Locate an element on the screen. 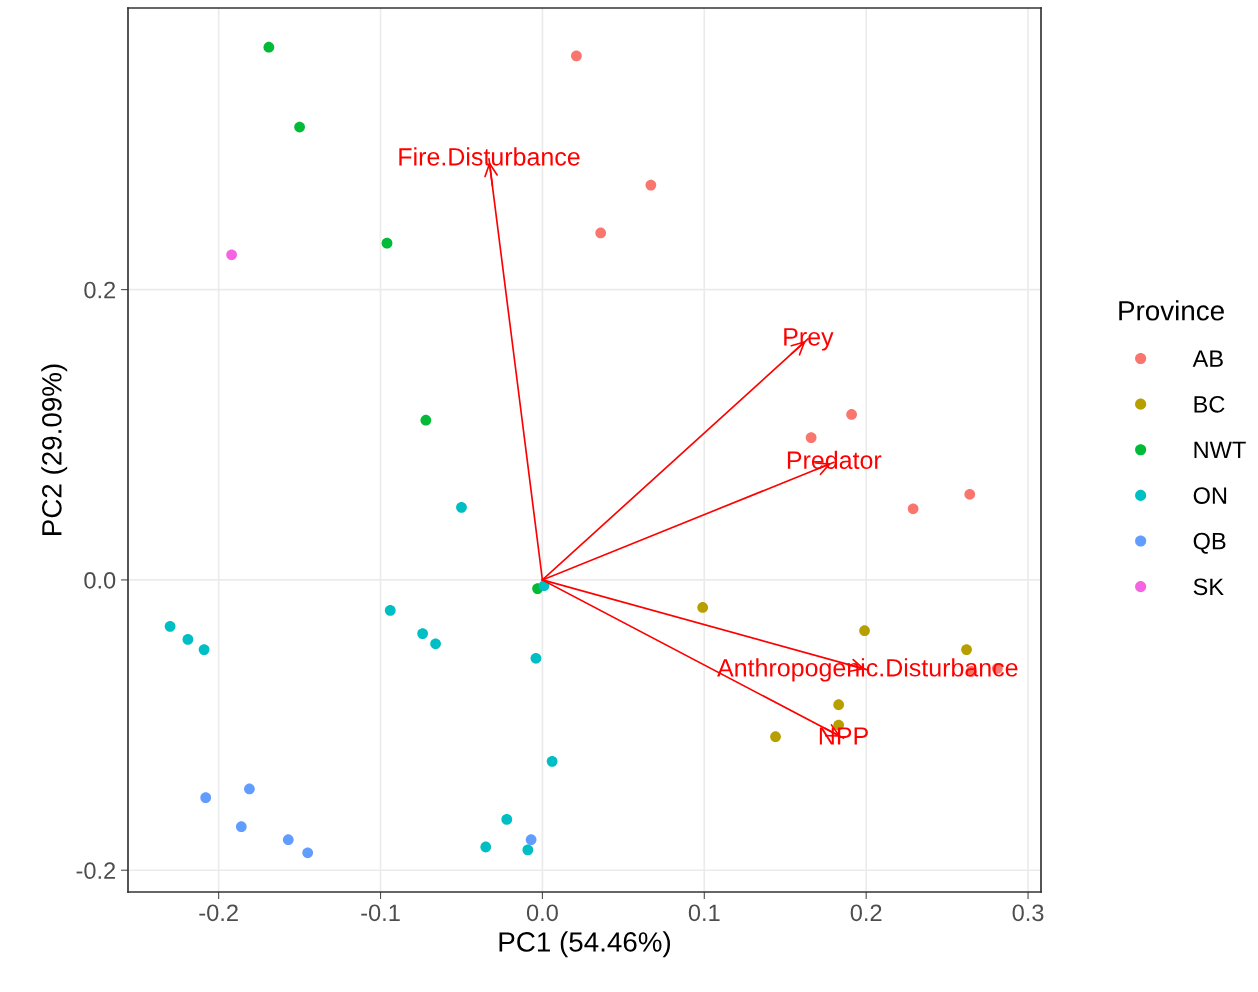 The width and height of the screenshot is (1258, 992). x-tick-label: 0.2 is located at coordinates (866, 913).